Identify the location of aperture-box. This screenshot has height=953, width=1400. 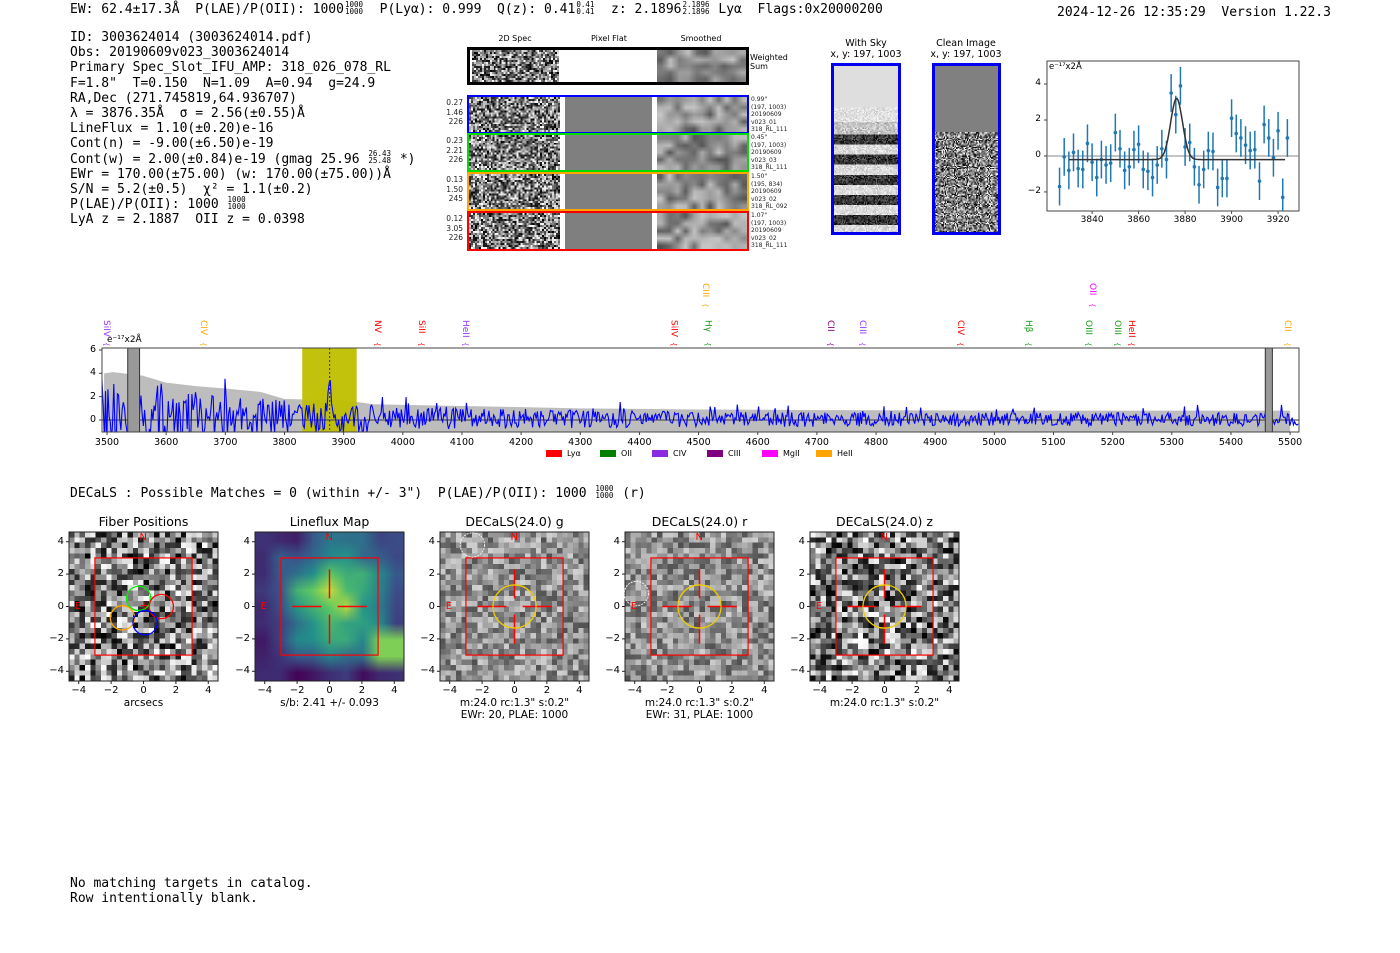
(329, 606).